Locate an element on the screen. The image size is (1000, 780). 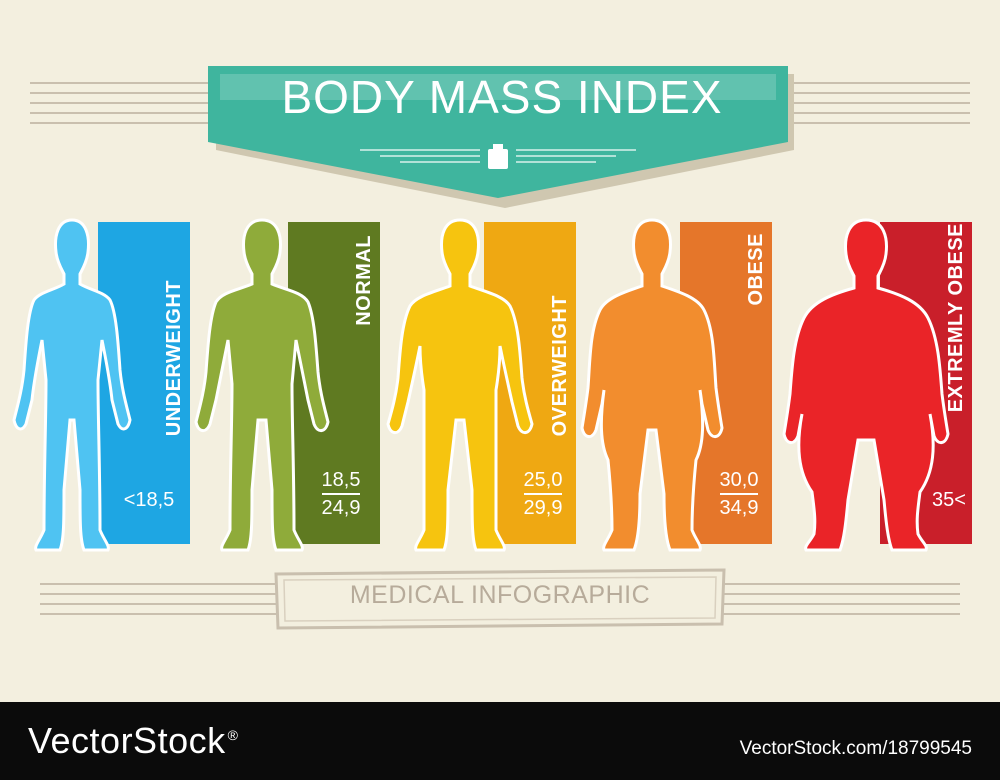
range-extremly-obese: 35< is located at coordinates (949, 500).